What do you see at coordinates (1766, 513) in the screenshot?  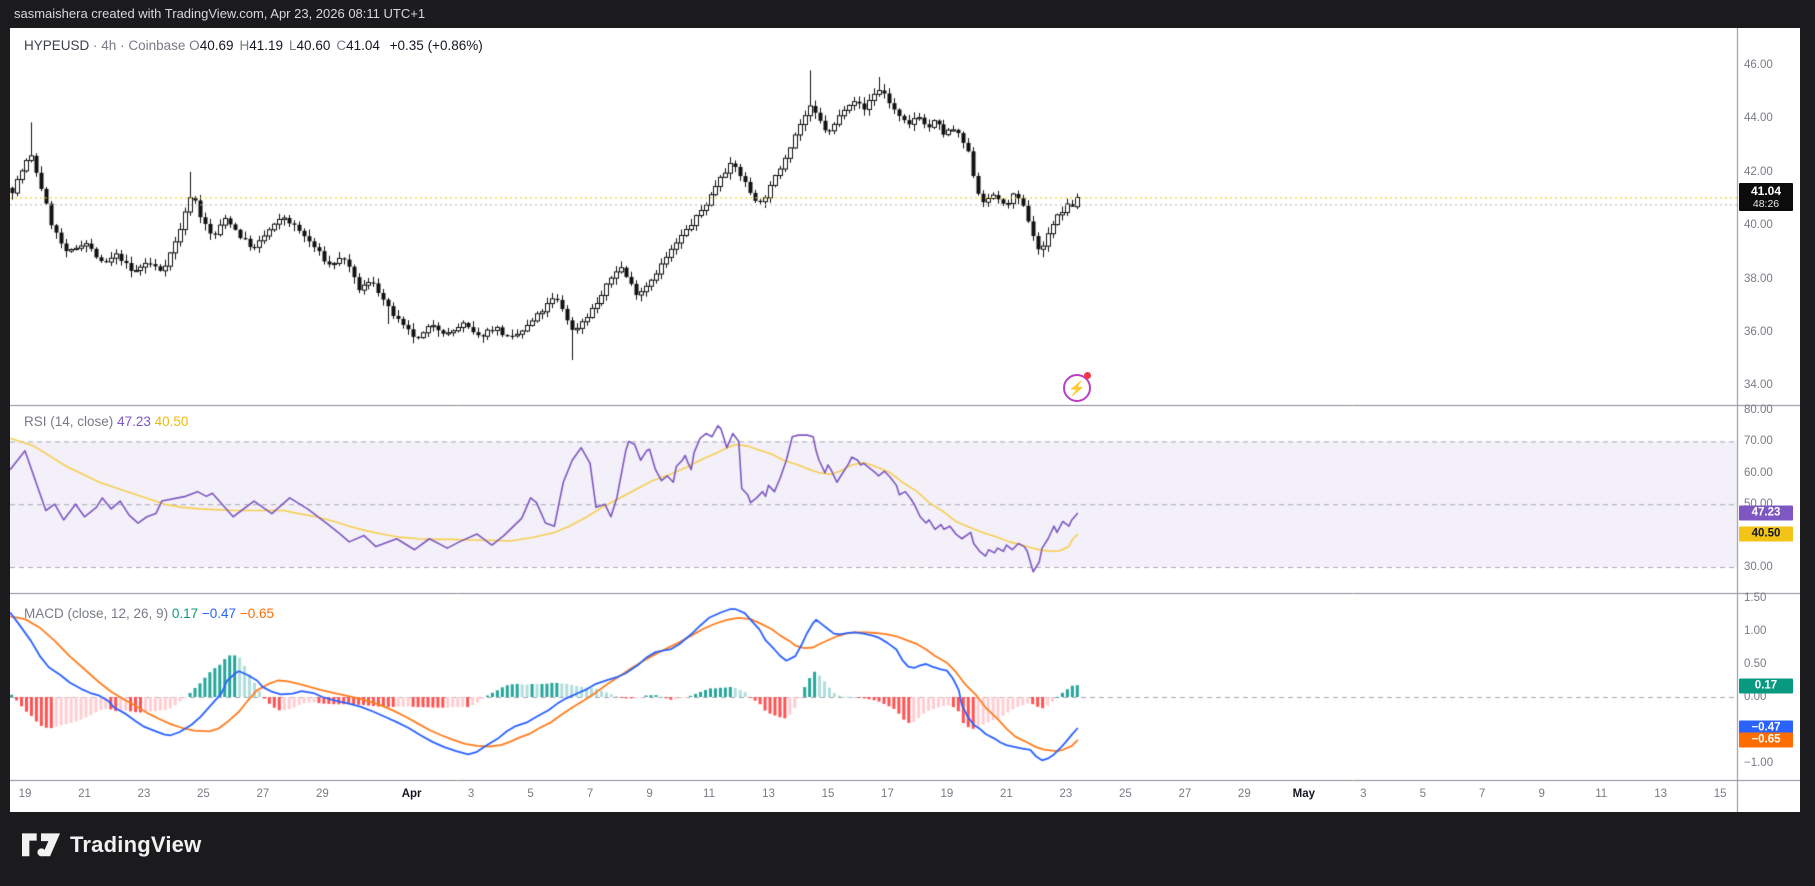 I see `rsi-axis-label: 47.23` at bounding box center [1766, 513].